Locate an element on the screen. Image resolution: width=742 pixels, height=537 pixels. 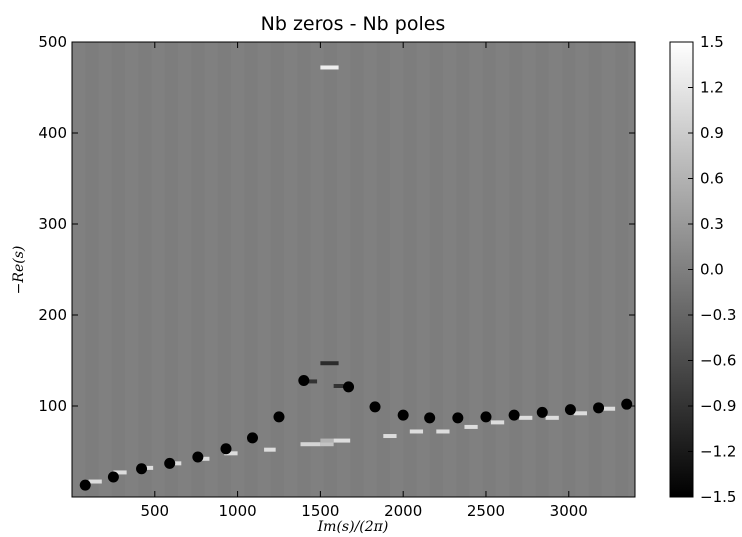
x-tick-label: 2000 is located at coordinates (403, 511).